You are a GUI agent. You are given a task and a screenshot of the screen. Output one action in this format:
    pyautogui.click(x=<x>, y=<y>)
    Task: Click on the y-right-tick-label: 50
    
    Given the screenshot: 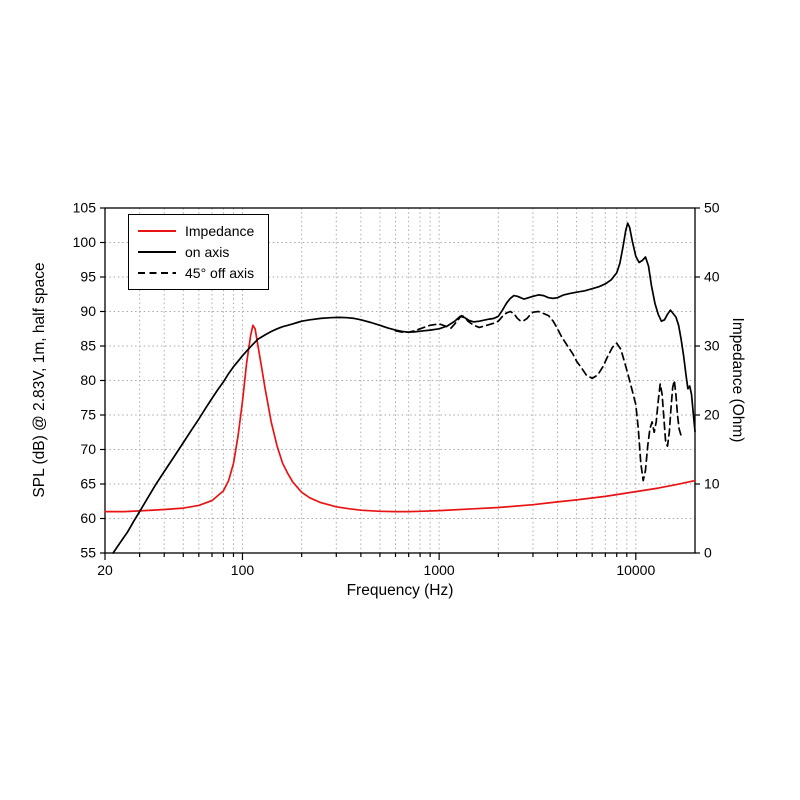 What is the action you would take?
    pyautogui.click(x=712, y=208)
    